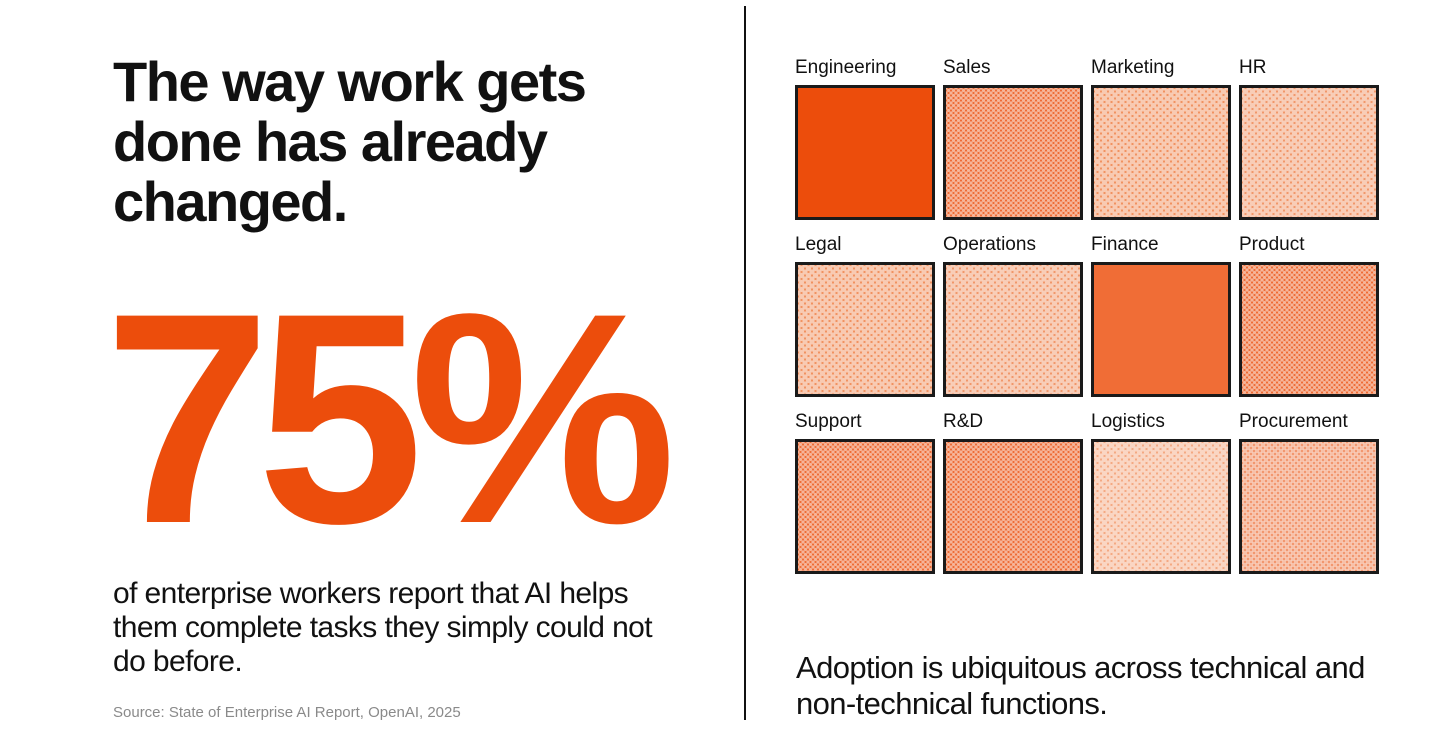 The width and height of the screenshot is (1455, 735). I want to click on function-tile-operations, so click(1013, 329).